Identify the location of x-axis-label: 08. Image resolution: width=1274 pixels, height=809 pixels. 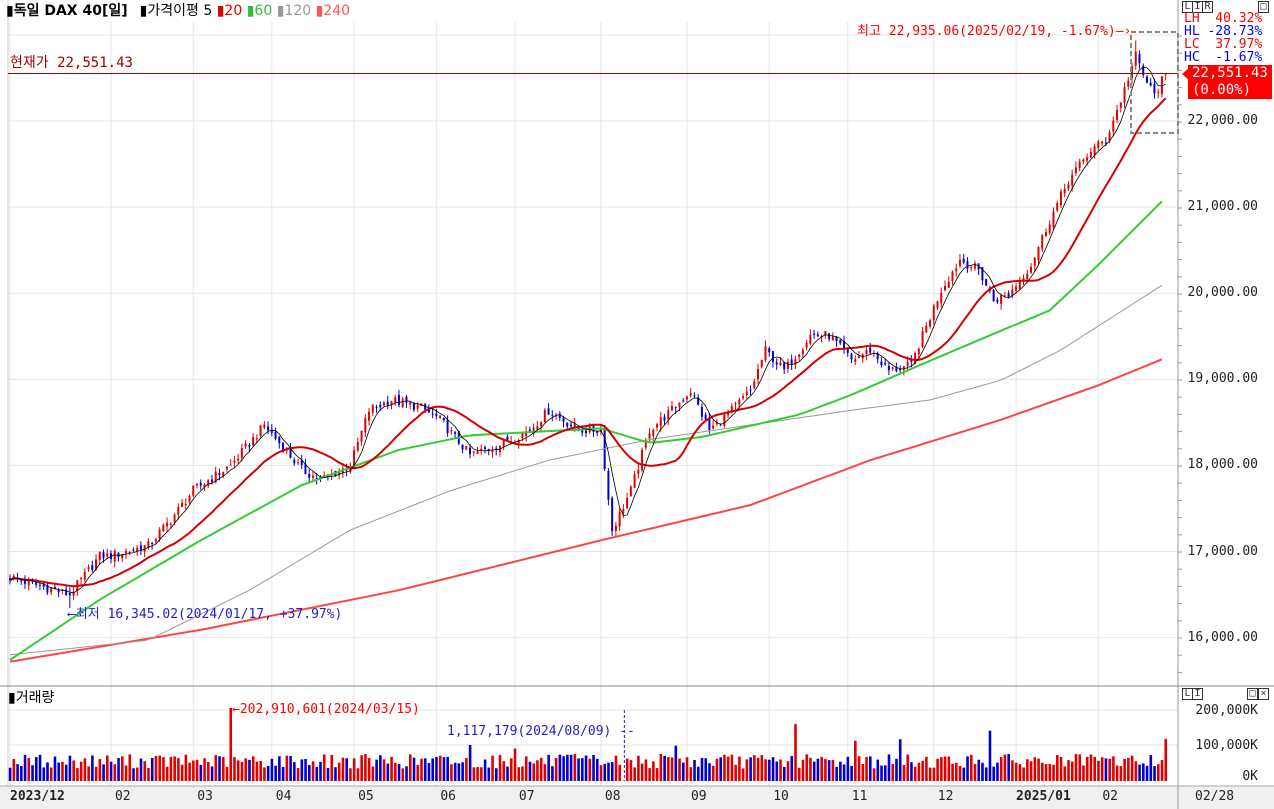
(612, 796).